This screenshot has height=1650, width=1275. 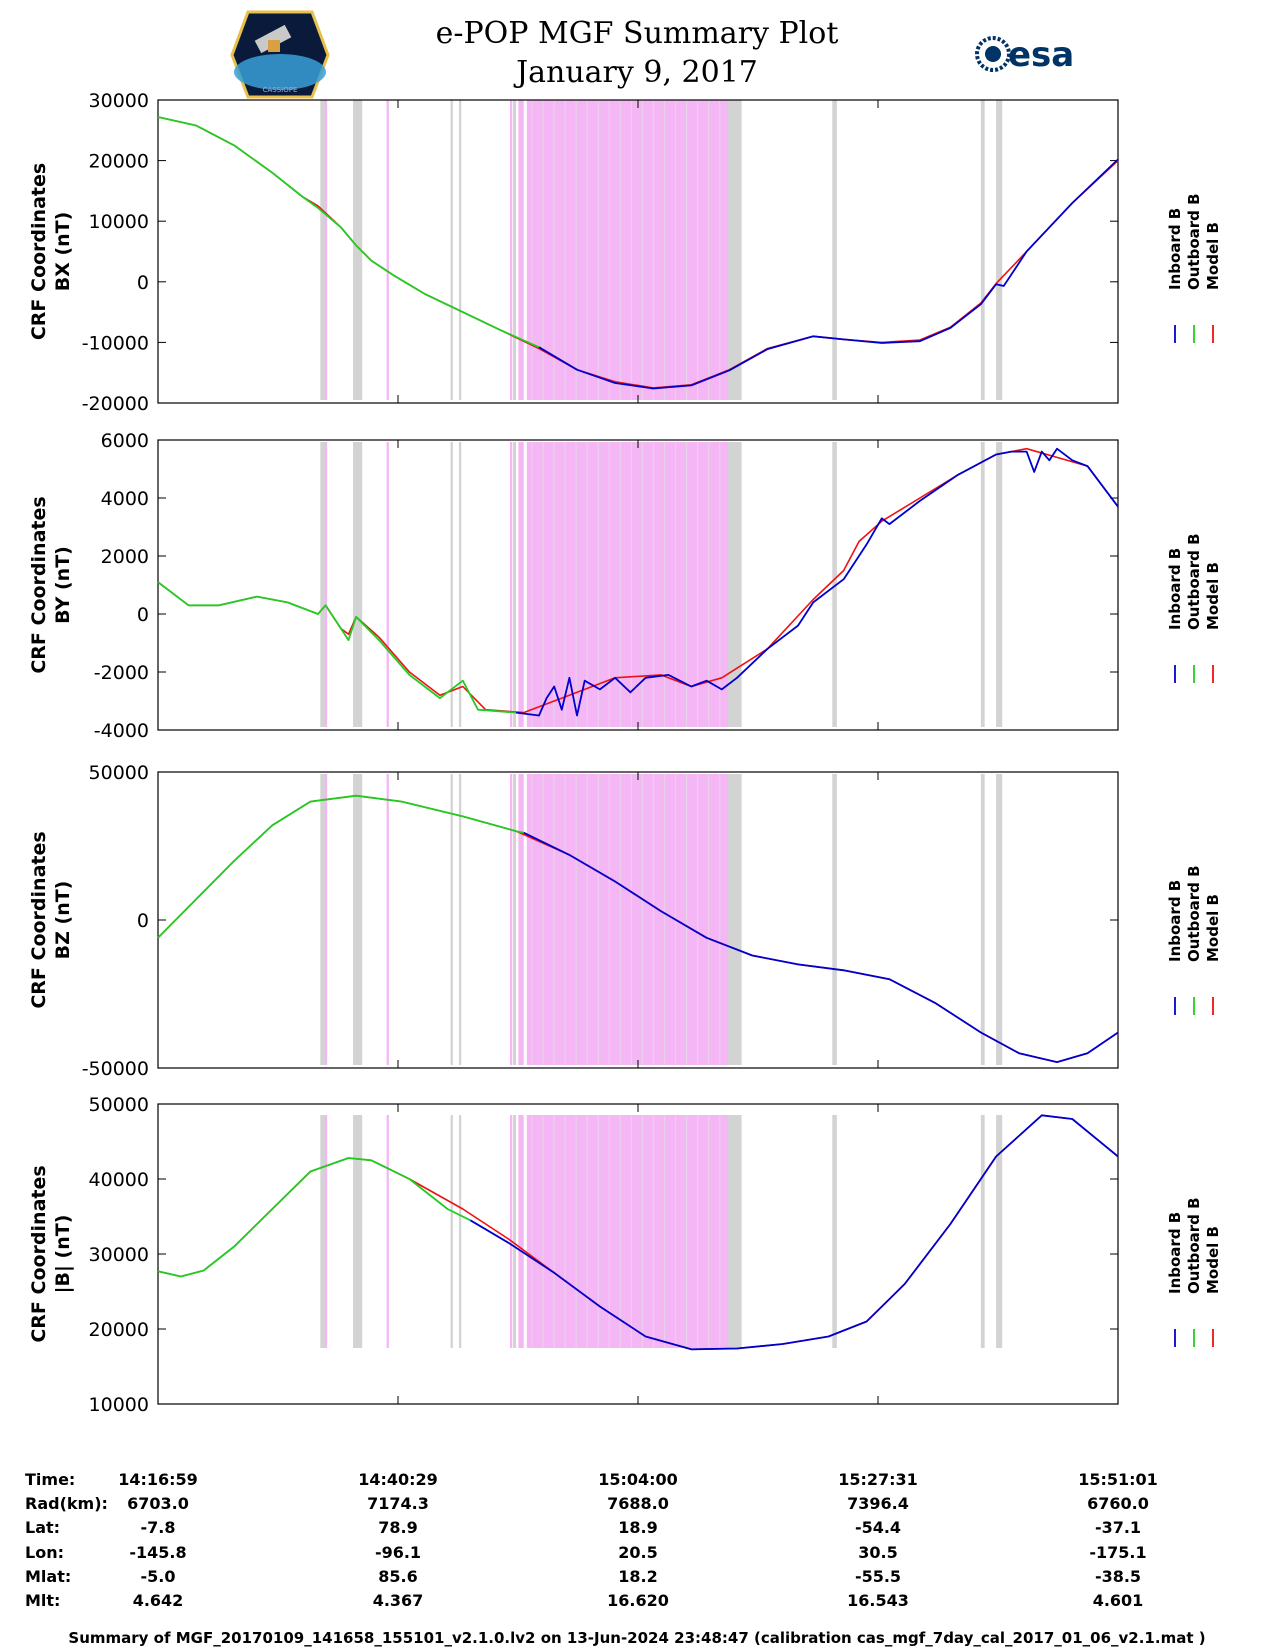 What do you see at coordinates (397, 1527) in the screenshot?
I see `table-cell: 78.9` at bounding box center [397, 1527].